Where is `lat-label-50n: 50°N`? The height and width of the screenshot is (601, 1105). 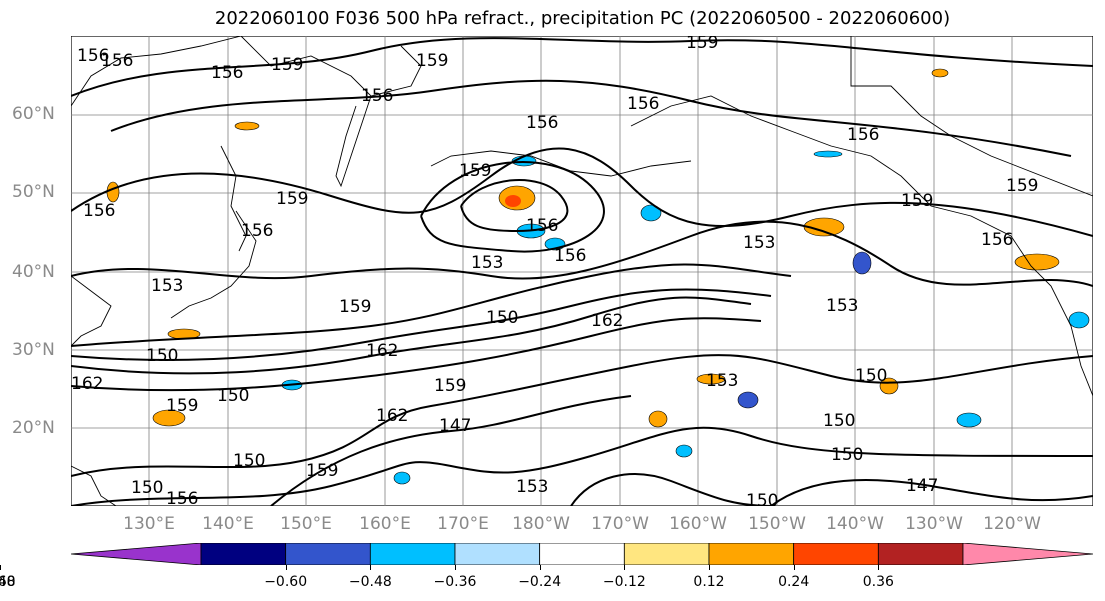 lat-label-50n: 50°N is located at coordinates (33, 192).